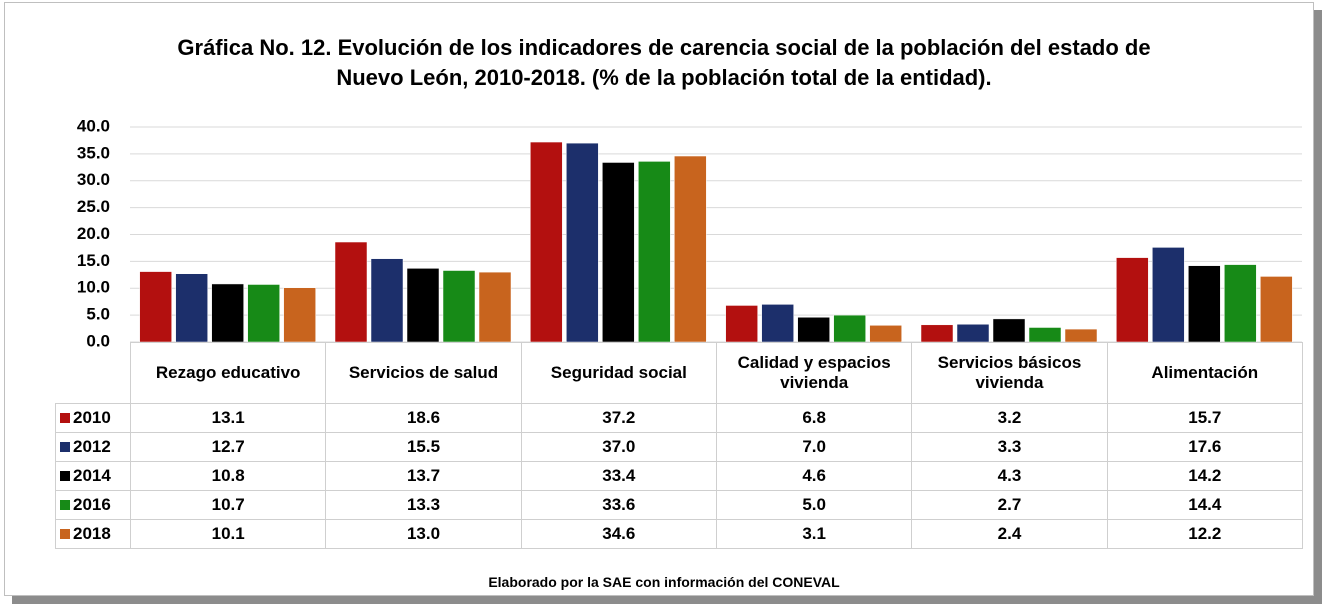 This screenshot has height=608, width=1328. What do you see at coordinates (1204, 373) in the screenshot?
I see `x-tick-label: Alimentación` at bounding box center [1204, 373].